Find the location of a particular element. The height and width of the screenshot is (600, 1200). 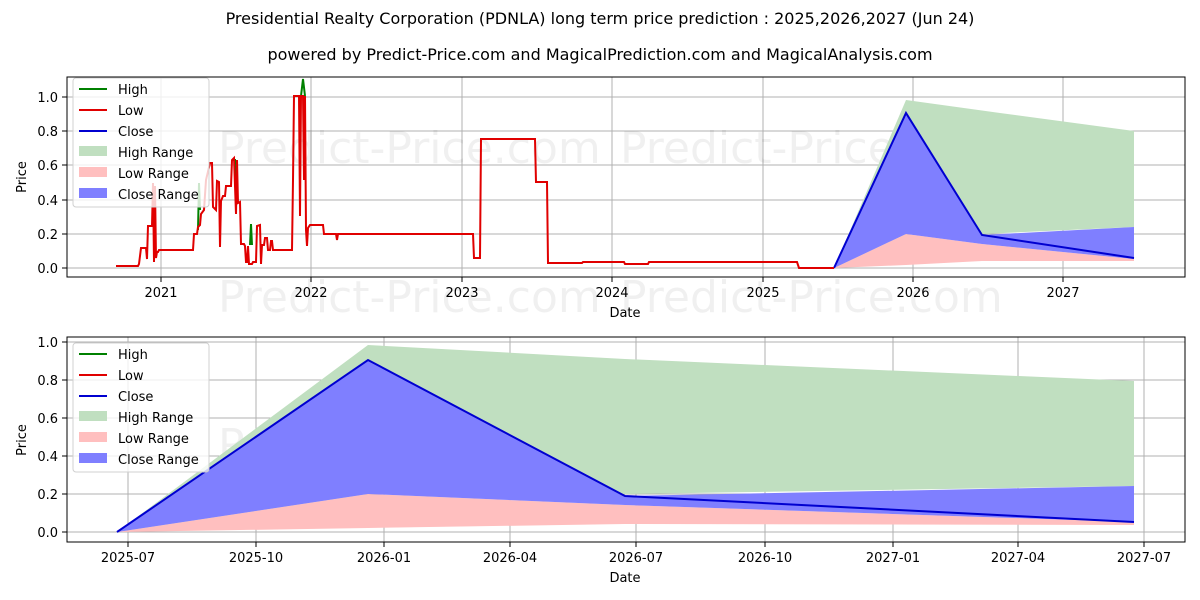

x-tick-label: 2026 is located at coordinates (912, 293).